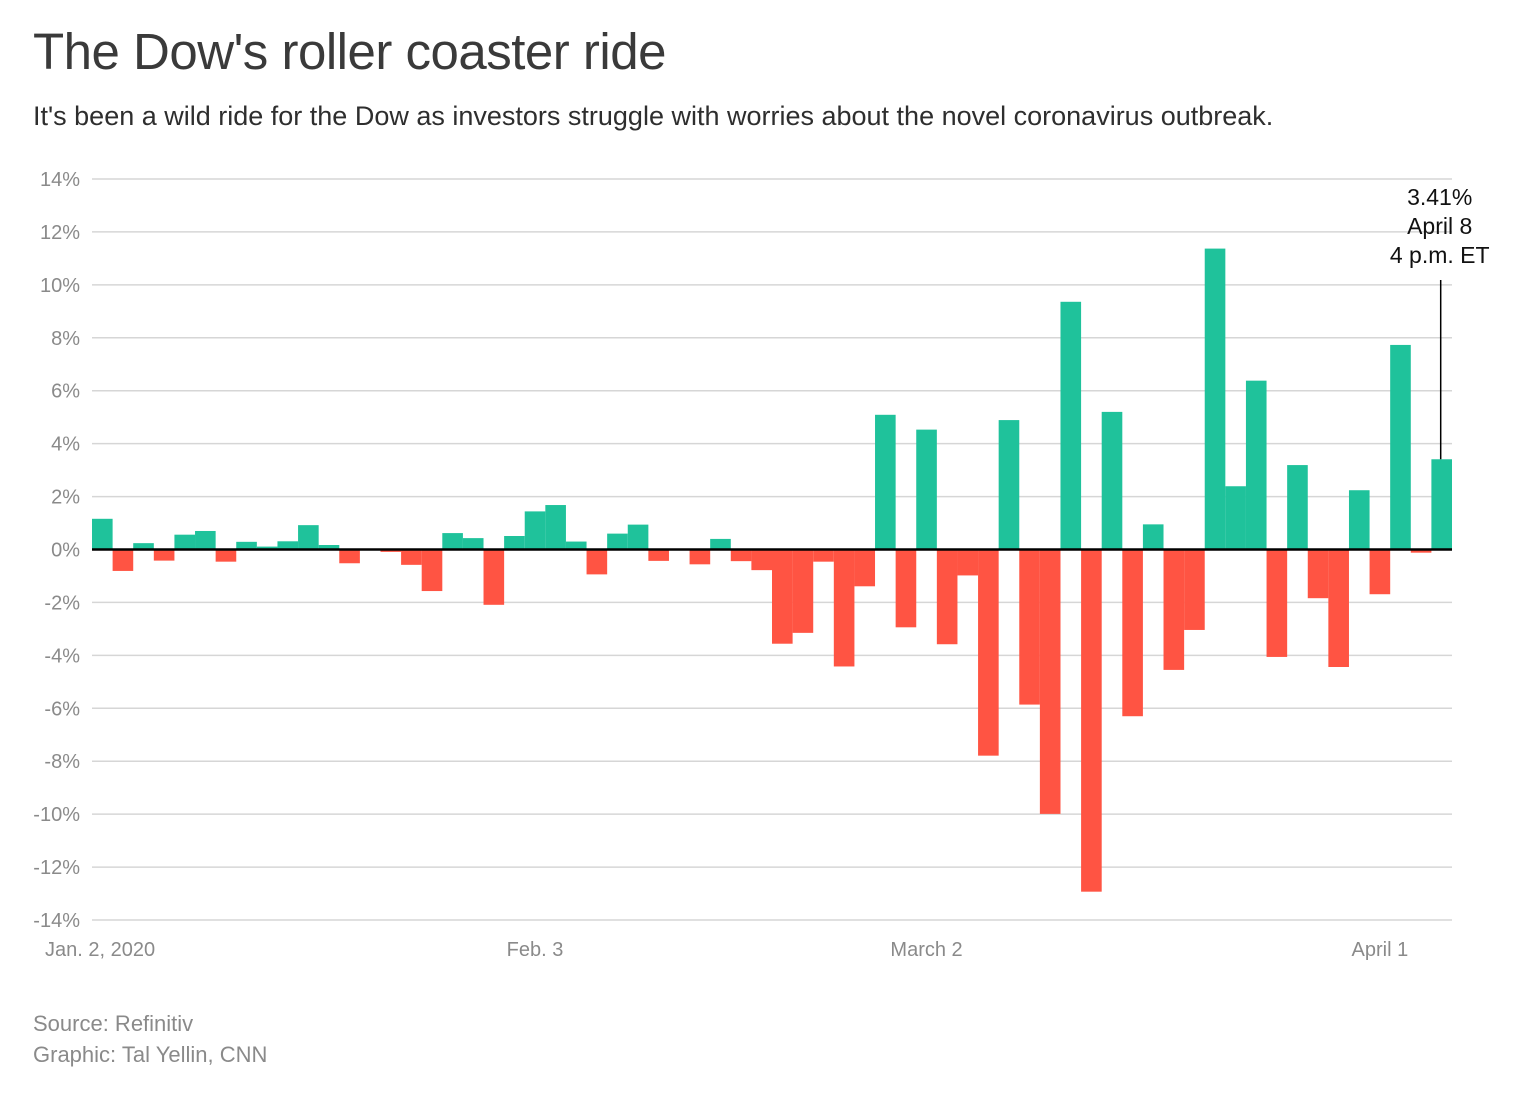 The image size is (1520, 1110). Describe the element at coordinates (926, 950) in the screenshot. I see `x-tick-label: March 2` at that location.